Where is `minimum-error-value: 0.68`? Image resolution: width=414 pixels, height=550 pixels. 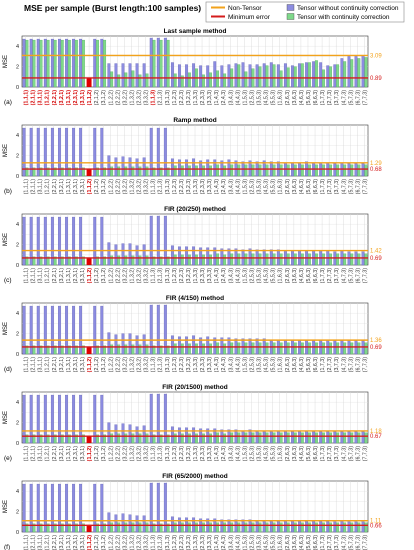 minimum-error-value: 0.68 is located at coordinates (376, 170).